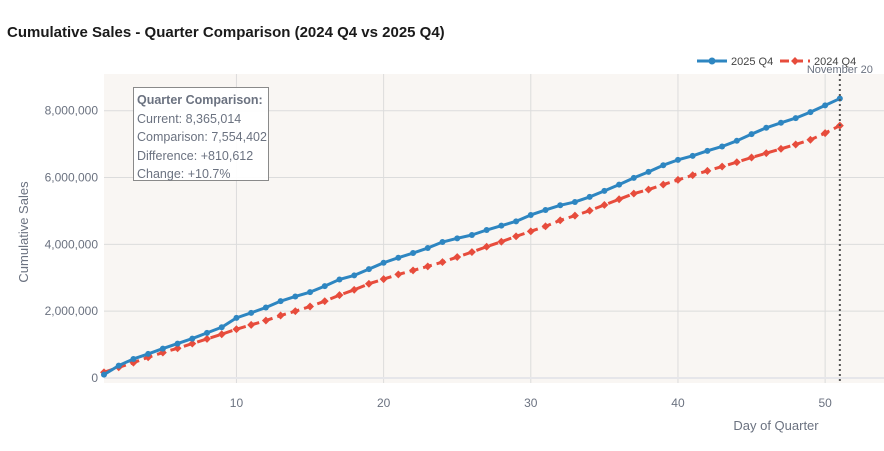 The width and height of the screenshot is (884, 451). Describe the element at coordinates (776, 62) in the screenshot. I see `legend: 2025 Q4 2024 Q4` at that location.